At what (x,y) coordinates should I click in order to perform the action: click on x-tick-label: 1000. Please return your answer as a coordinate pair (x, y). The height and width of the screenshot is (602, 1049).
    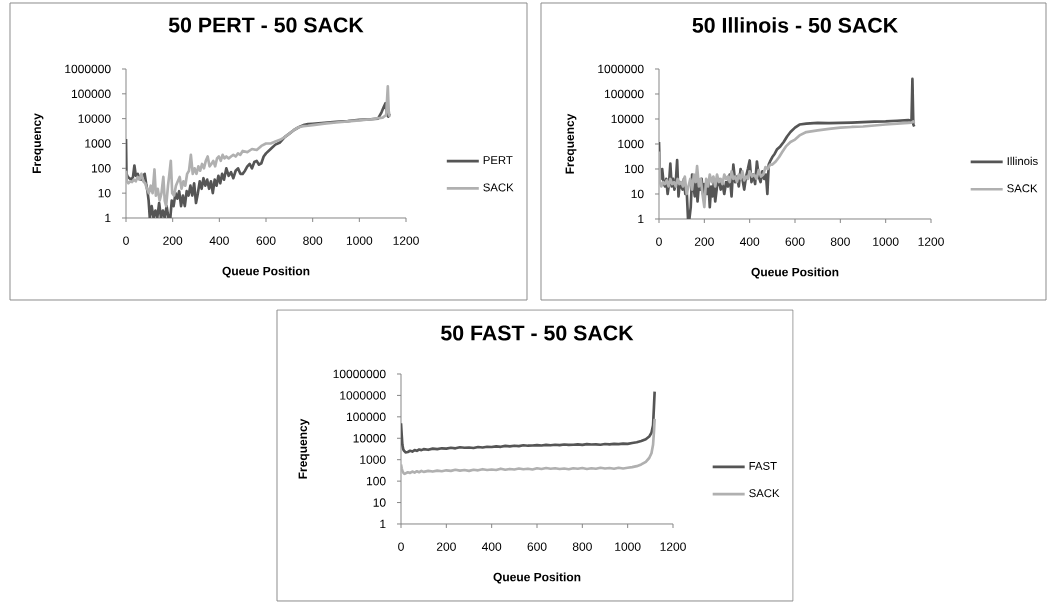
    Looking at the image, I should click on (886, 241).